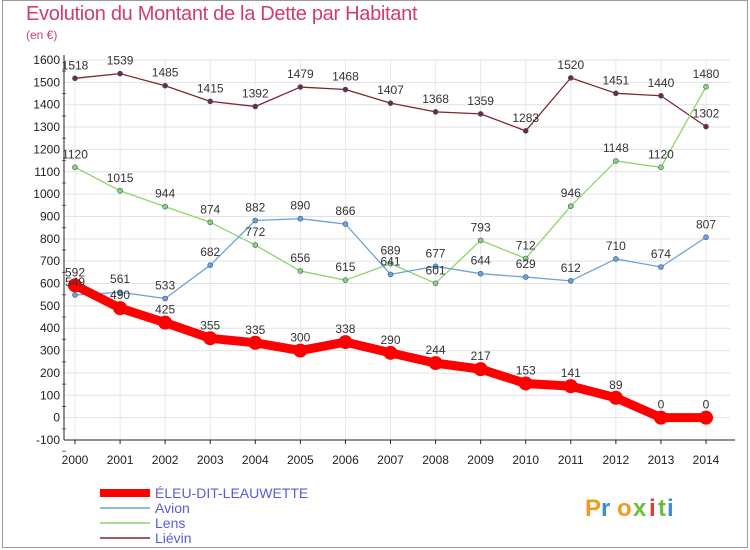 The height and width of the screenshot is (550, 750). Describe the element at coordinates (231, 493) in the screenshot. I see `legend-label: ÉLEU-DIT-LEAUWETTE` at that location.